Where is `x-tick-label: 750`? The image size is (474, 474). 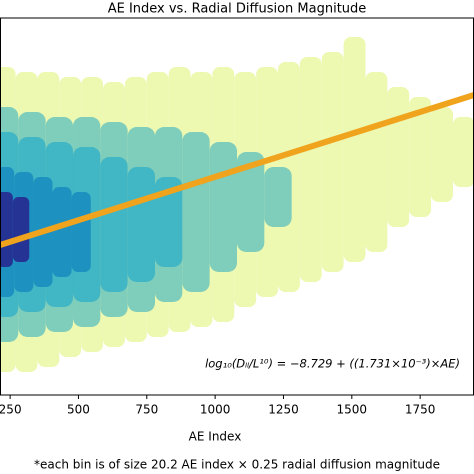
x-tick-label: 750 is located at coordinates (146, 410).